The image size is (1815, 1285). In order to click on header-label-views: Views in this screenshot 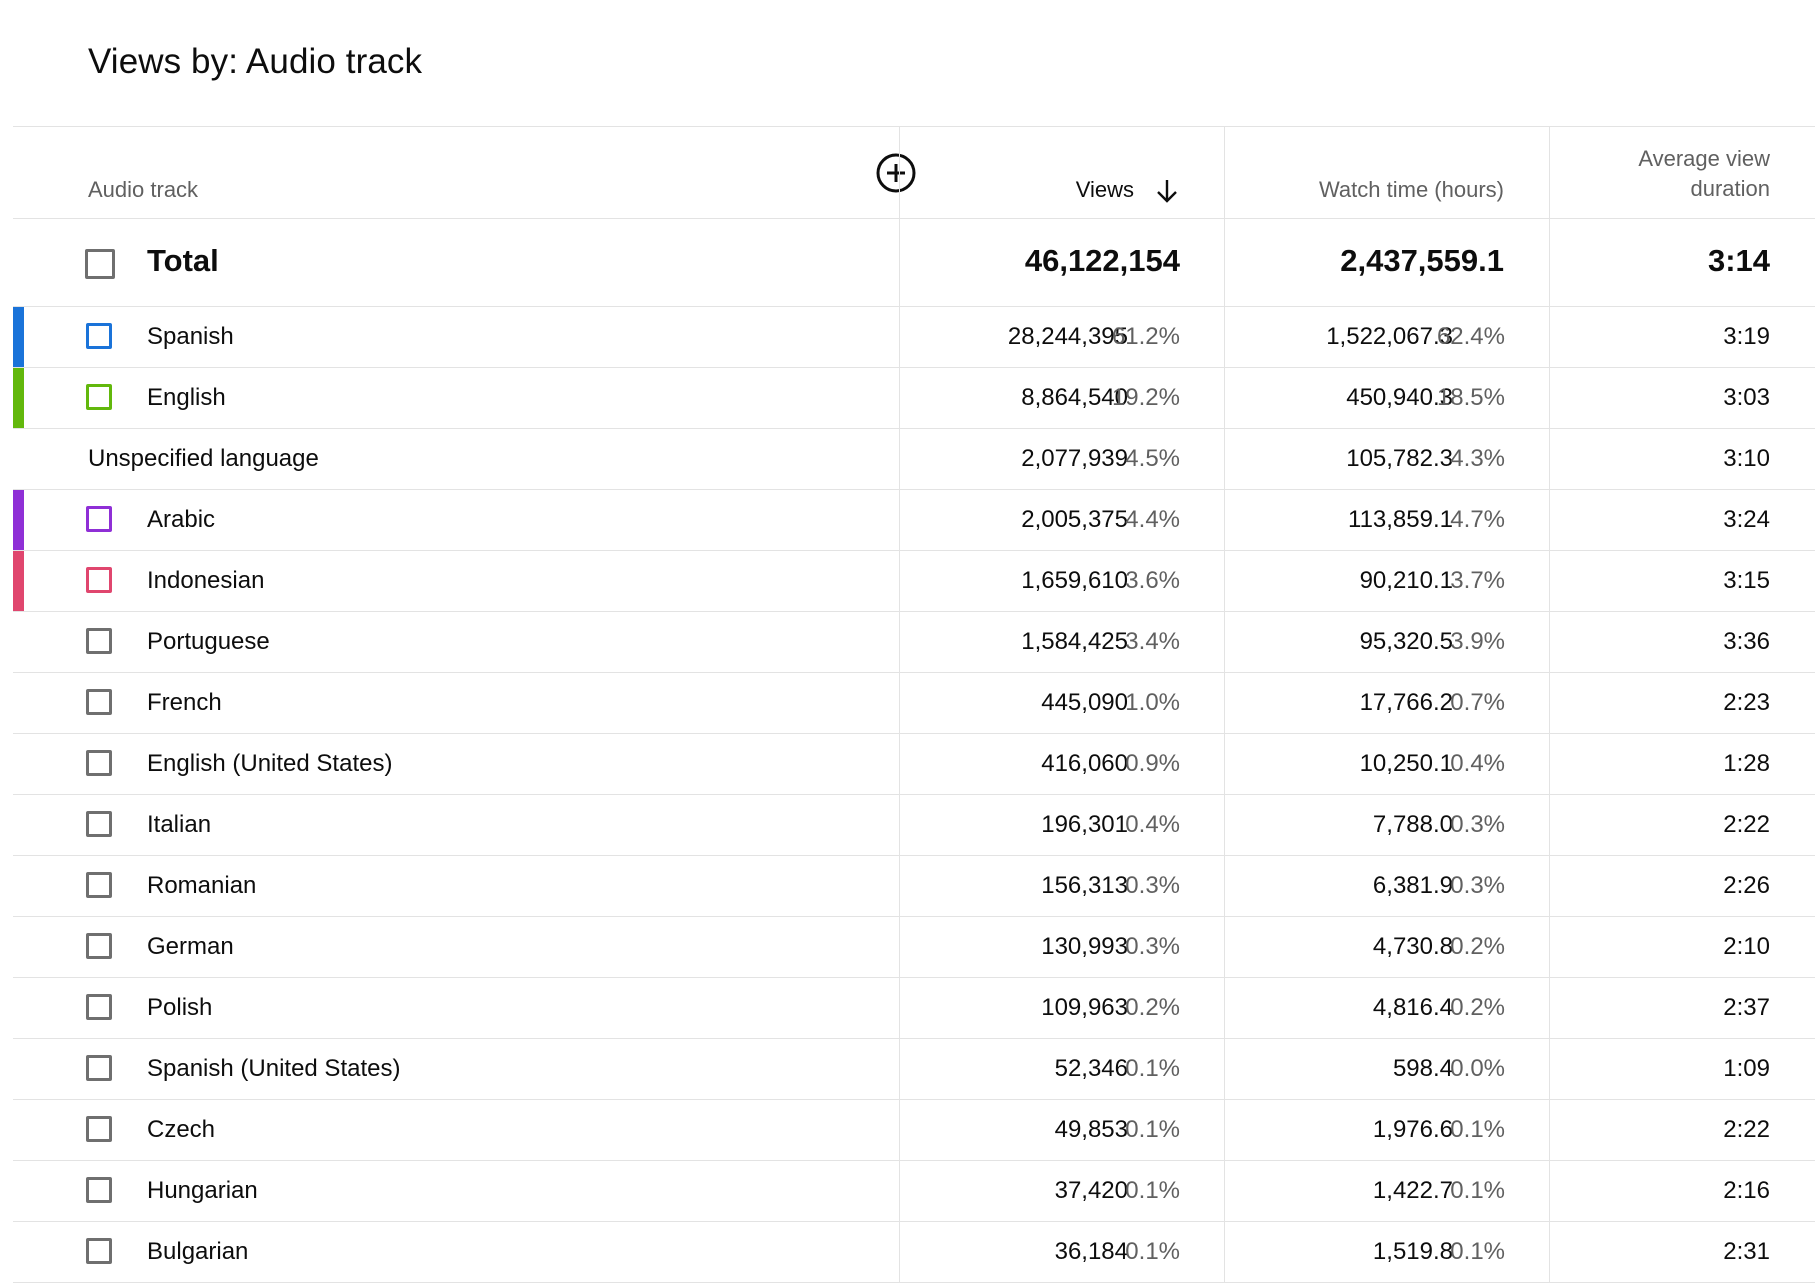, I will do `click(1104, 189)`.